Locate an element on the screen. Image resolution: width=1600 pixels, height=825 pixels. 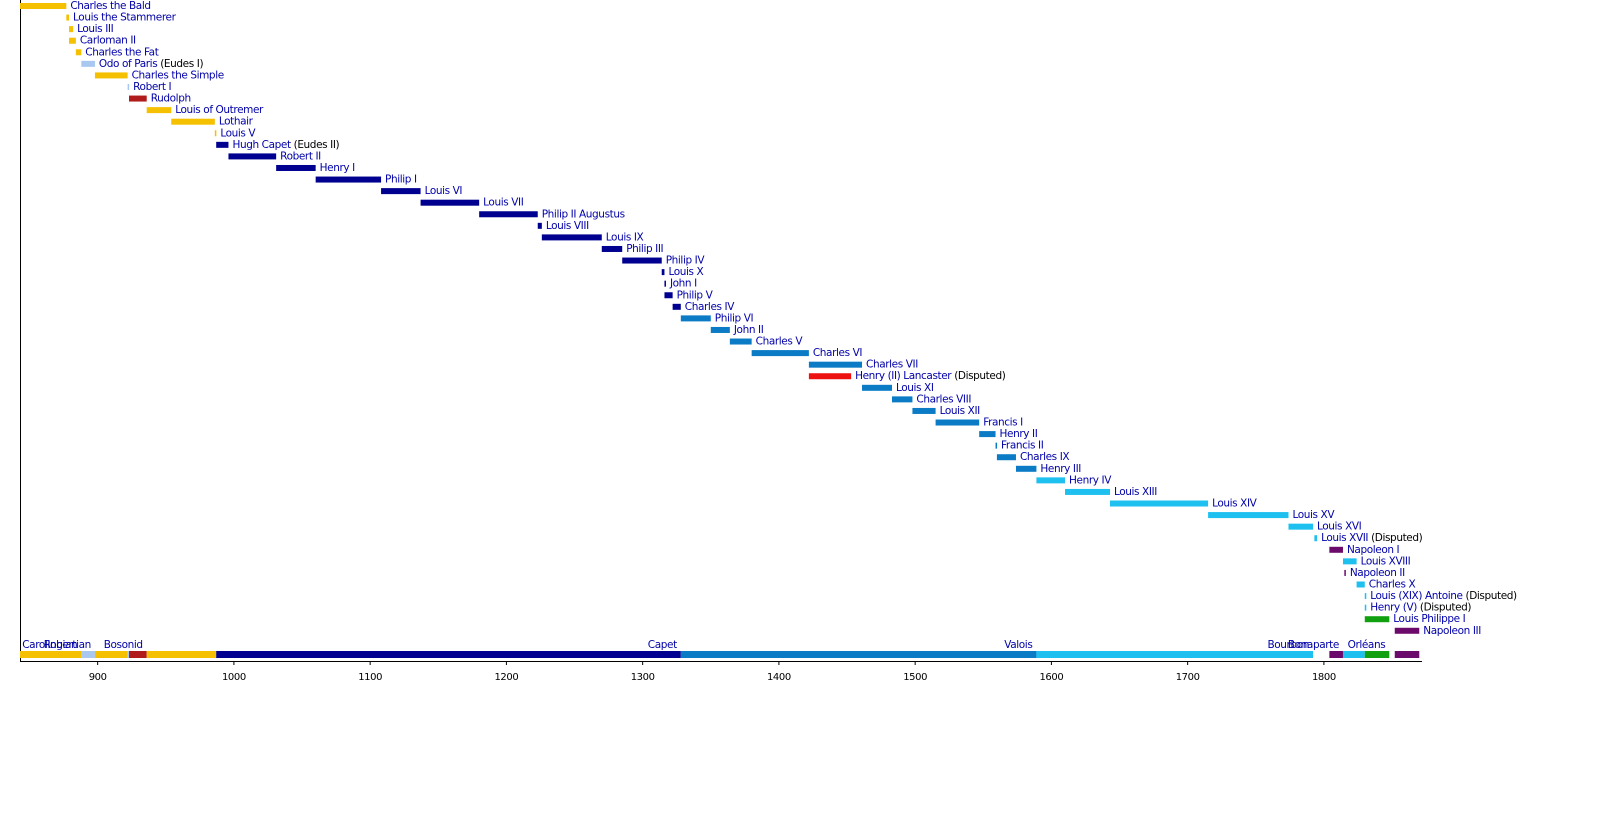
reign-label: Louis X is located at coordinates (685, 272).